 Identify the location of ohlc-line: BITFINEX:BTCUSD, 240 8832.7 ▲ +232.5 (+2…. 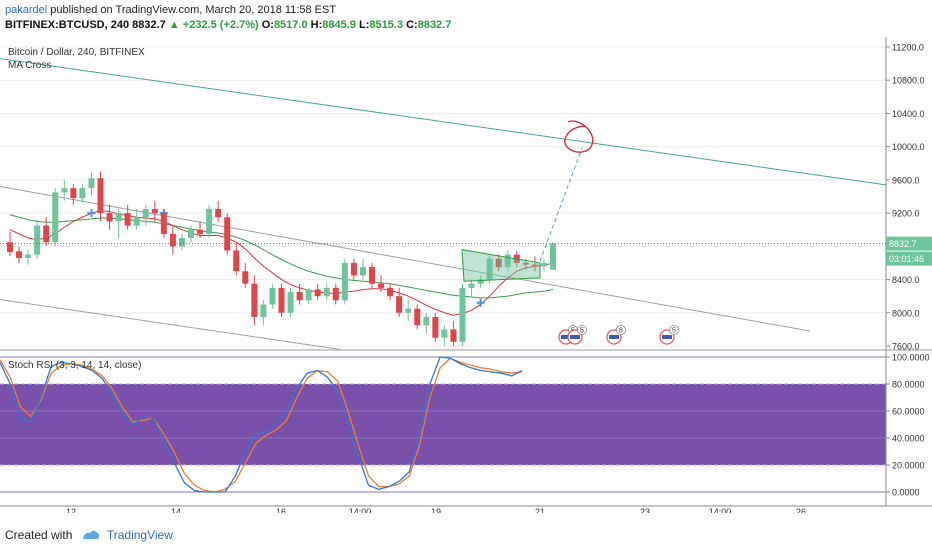
(228, 25).